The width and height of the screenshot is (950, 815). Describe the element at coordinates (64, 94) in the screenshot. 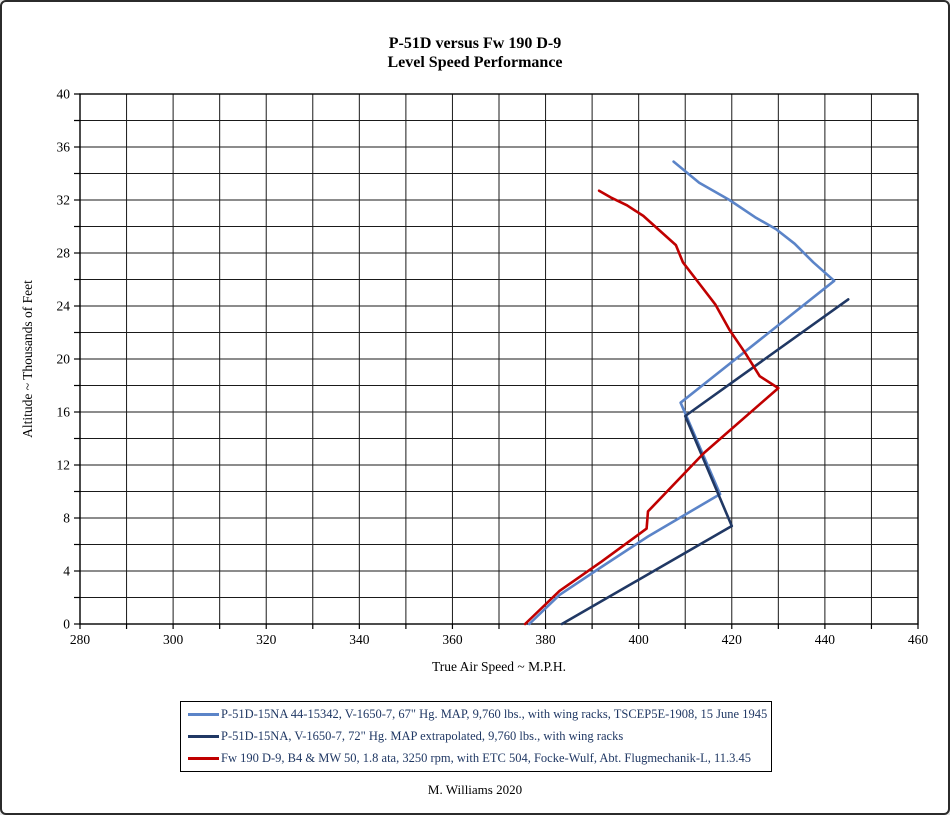

I see `y-tick-label: 40` at that location.